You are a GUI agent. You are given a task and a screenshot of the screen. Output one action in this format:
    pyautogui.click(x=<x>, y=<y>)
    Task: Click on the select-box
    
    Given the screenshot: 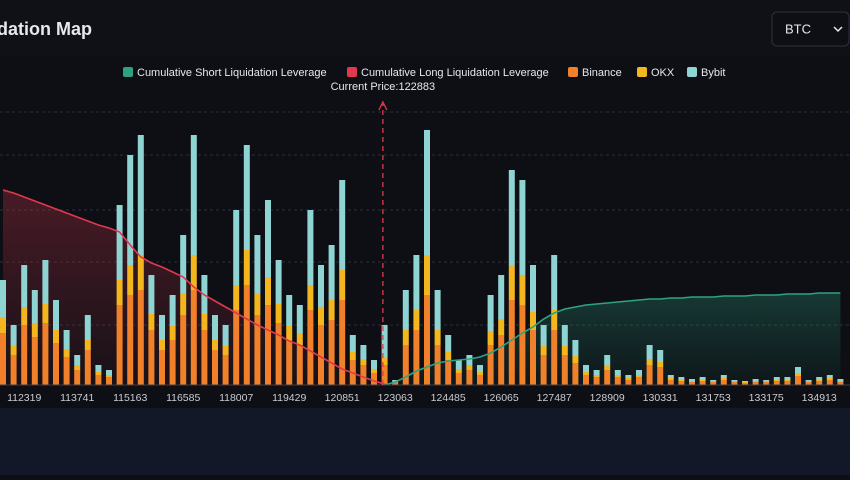 What is the action you would take?
    pyautogui.click(x=810, y=29)
    